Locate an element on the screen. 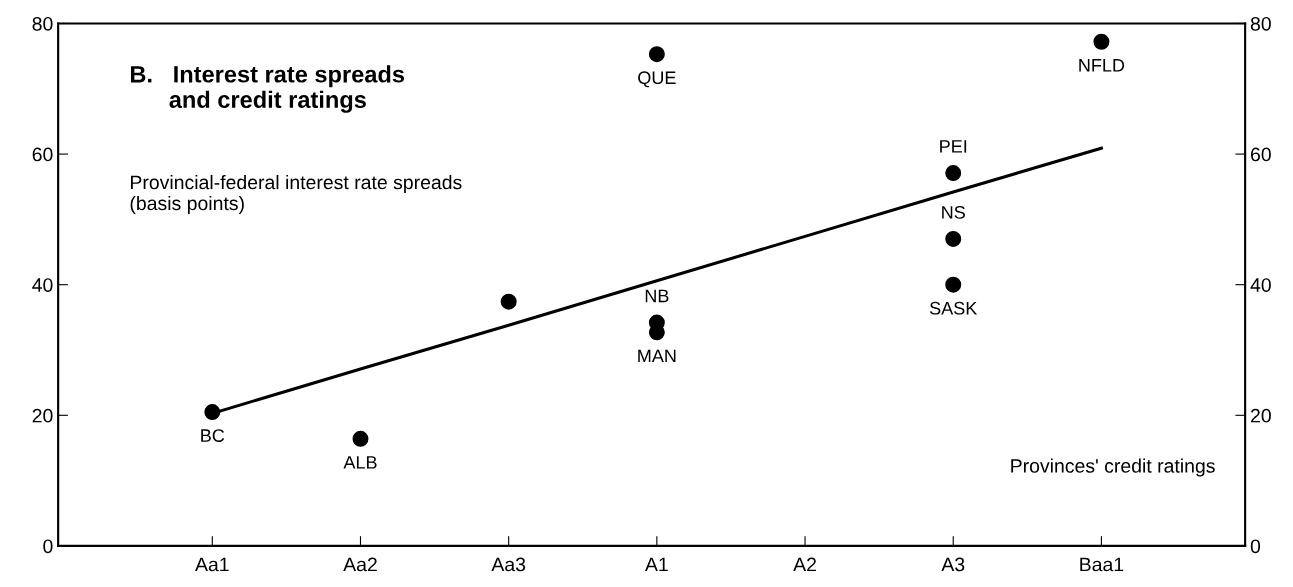 Image resolution: width=1293 pixels, height=587 pixels. x-tick-label: Aa2 is located at coordinates (360, 564).